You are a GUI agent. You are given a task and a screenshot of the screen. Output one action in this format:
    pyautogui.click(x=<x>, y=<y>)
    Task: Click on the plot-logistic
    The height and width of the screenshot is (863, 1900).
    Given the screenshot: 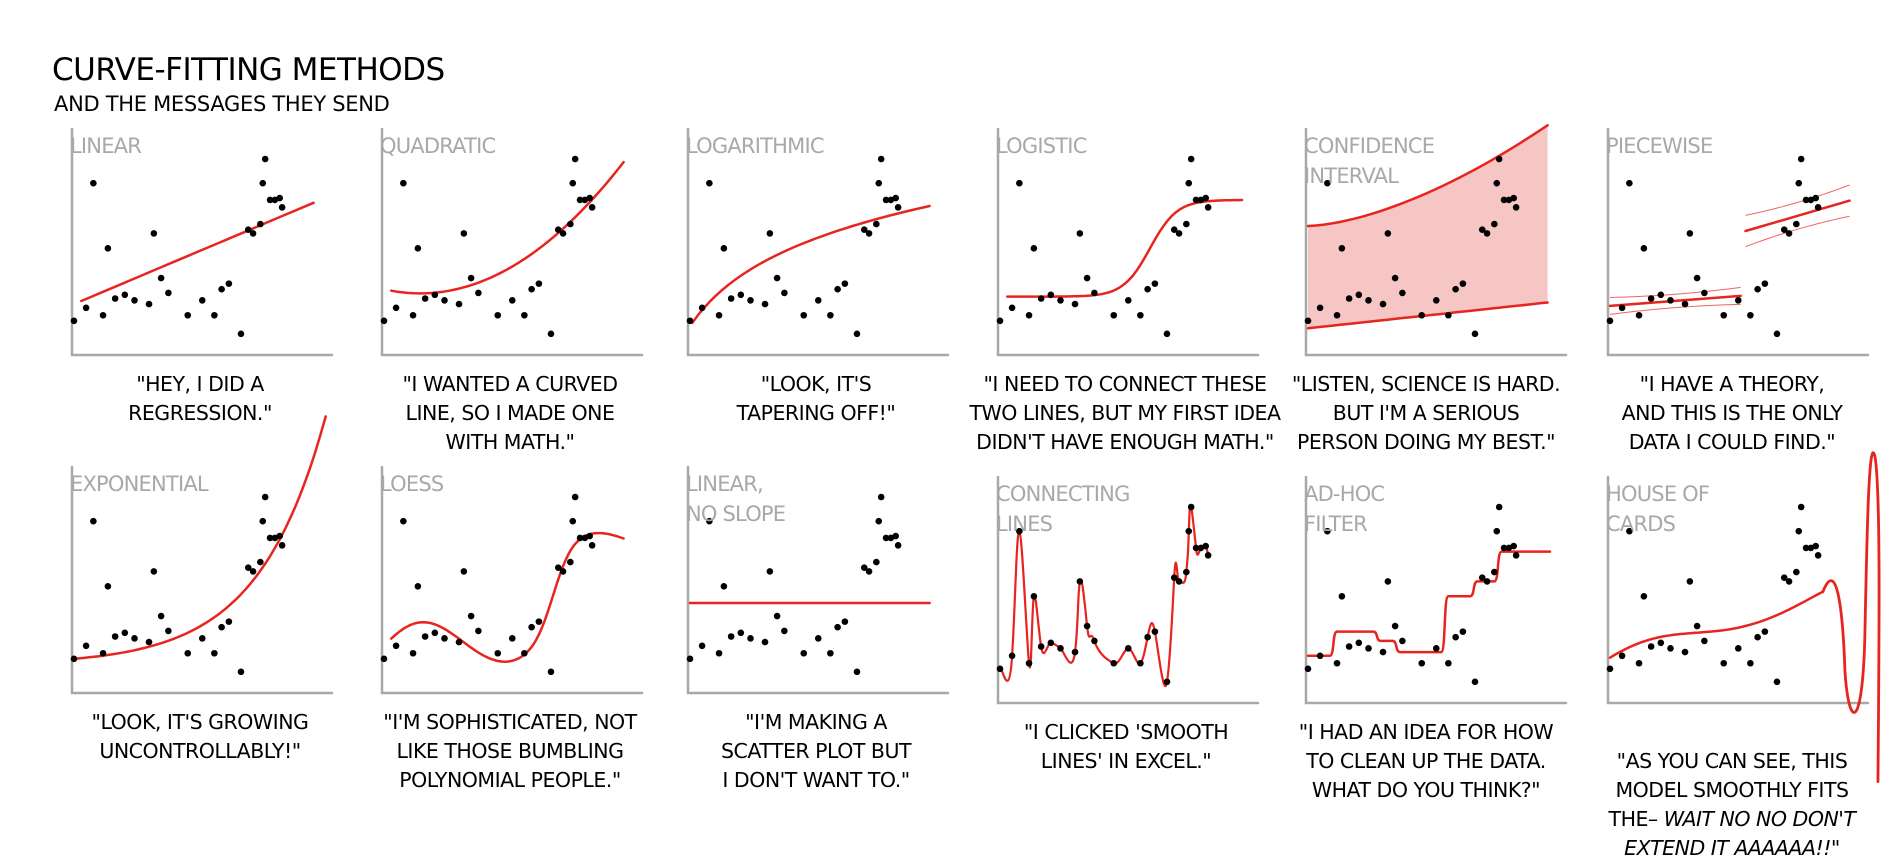 What is the action you would take?
    pyautogui.click(x=1128, y=242)
    